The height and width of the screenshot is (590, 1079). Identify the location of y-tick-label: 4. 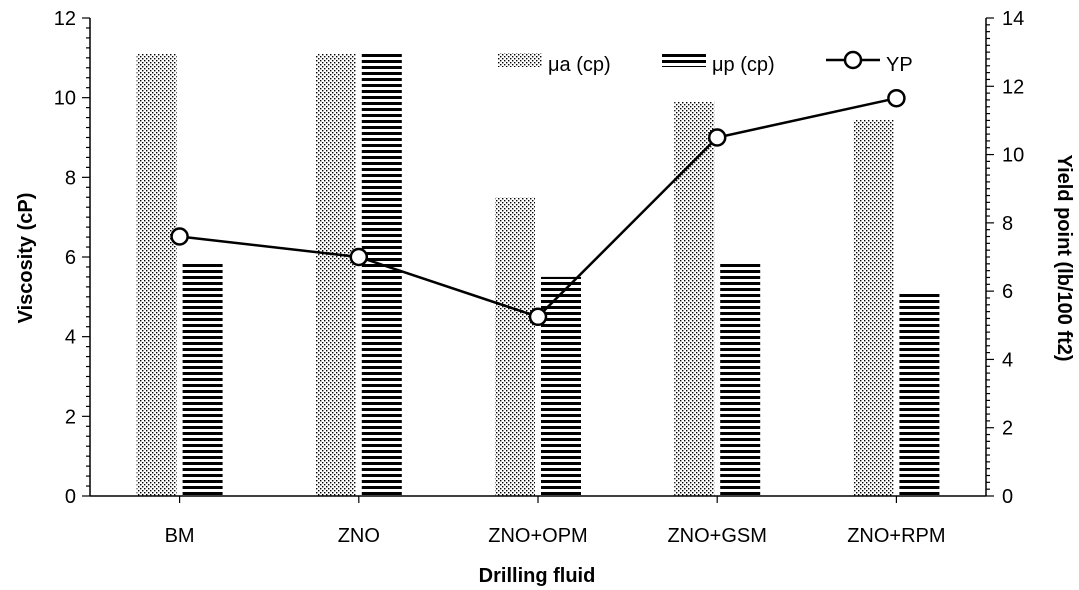
(70, 338).